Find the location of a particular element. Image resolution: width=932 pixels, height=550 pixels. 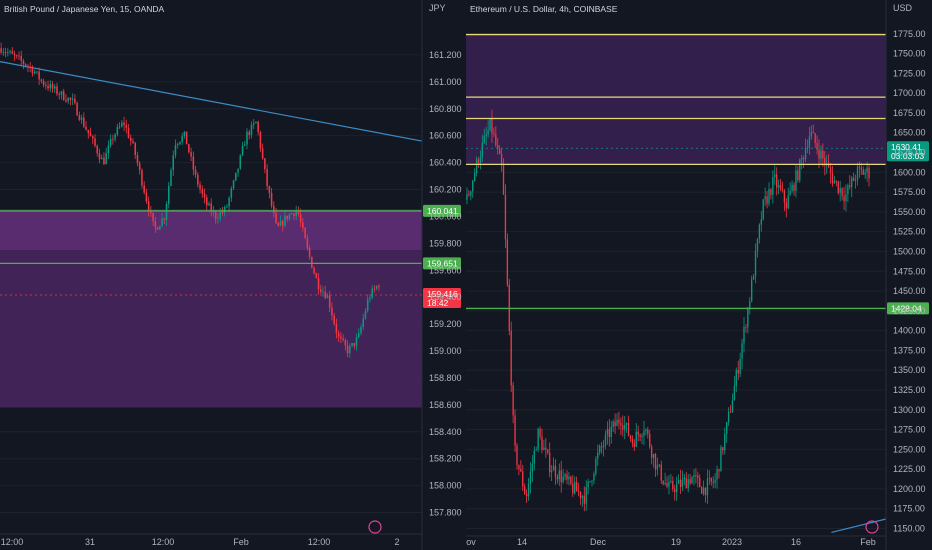

y-tick-label: 1625.00 is located at coordinates (909, 153).